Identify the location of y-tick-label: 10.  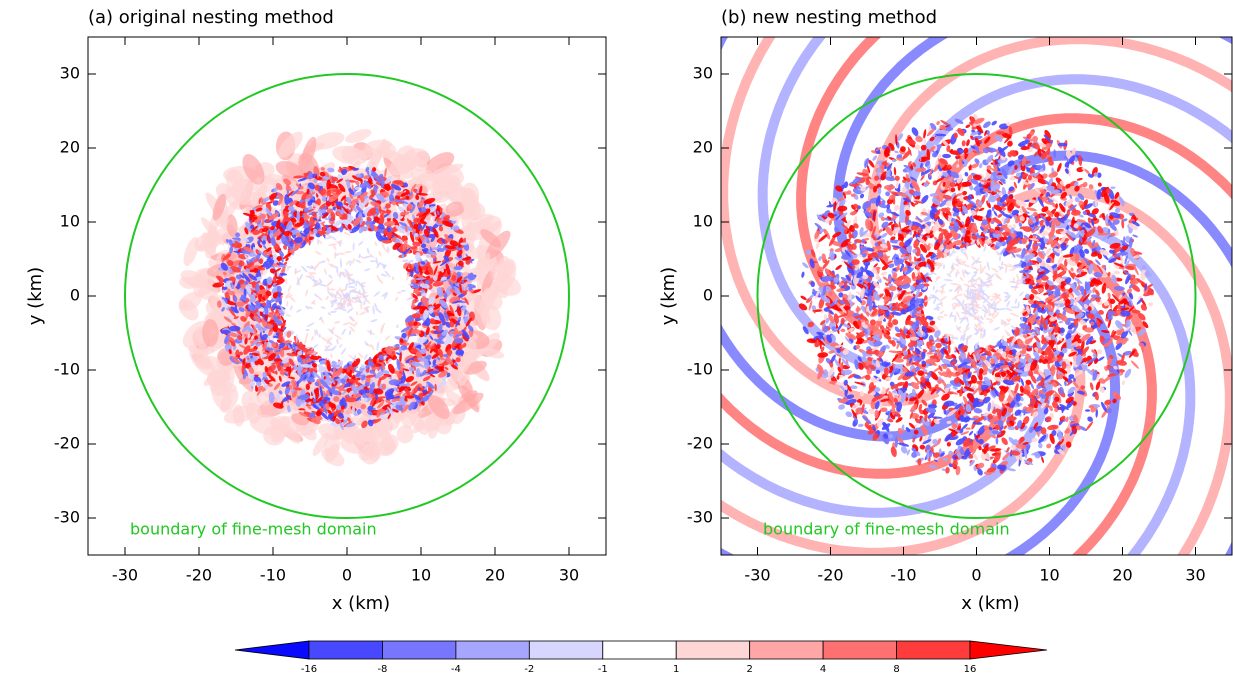
(70, 221).